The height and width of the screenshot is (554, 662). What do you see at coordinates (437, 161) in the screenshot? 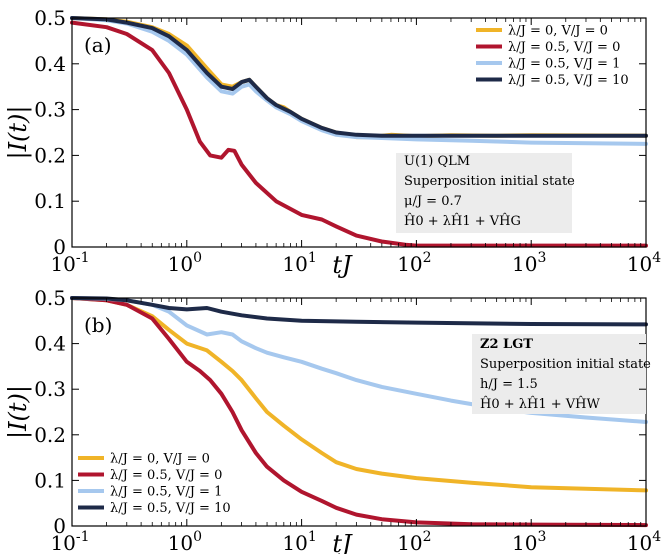
I see `annotation-line: U(1) QLM` at bounding box center [437, 161].